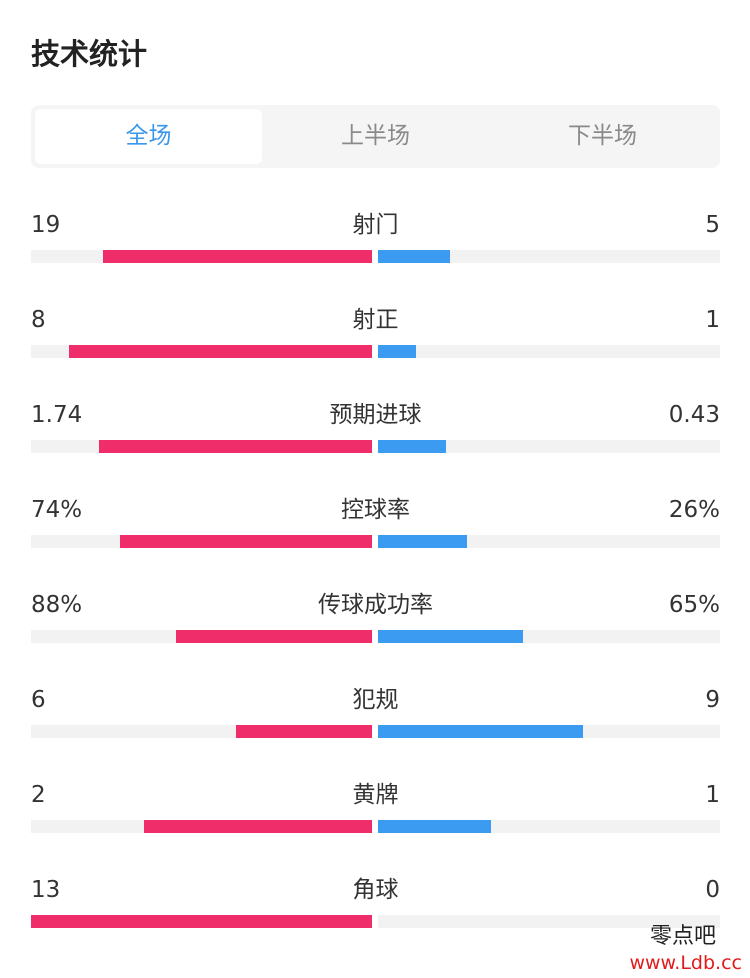 The image size is (750, 978). What do you see at coordinates (375, 718) in the screenshot?
I see `stat-row-fouls: 6 犯规 9` at bounding box center [375, 718].